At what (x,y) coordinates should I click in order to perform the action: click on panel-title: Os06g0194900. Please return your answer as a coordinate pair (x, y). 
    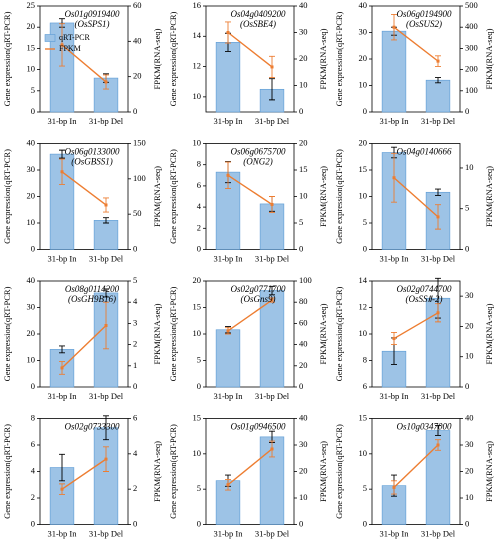
    Looking at the image, I should click on (424, 14).